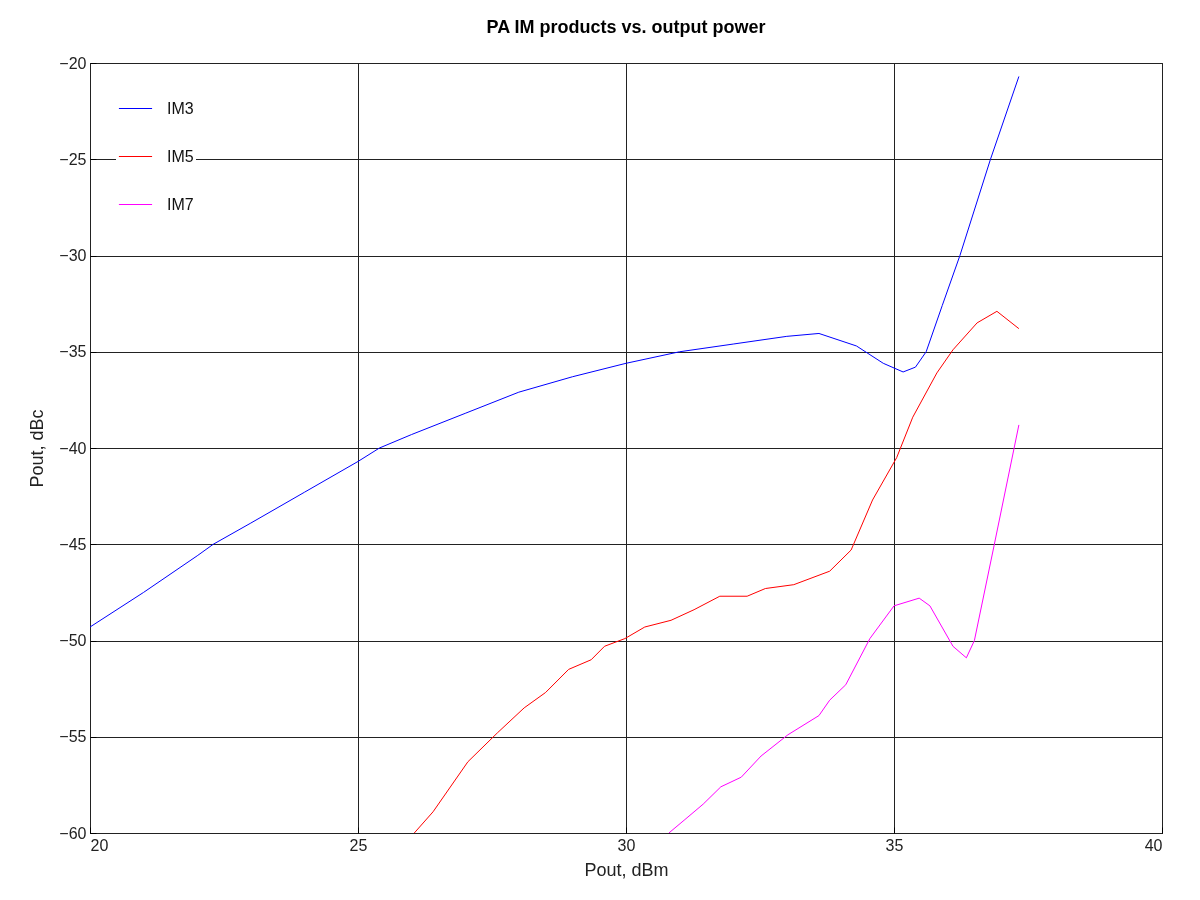 This screenshot has height=900, width=1200. Describe the element at coordinates (626, 845) in the screenshot. I see `x-tick-label: 30` at that location.